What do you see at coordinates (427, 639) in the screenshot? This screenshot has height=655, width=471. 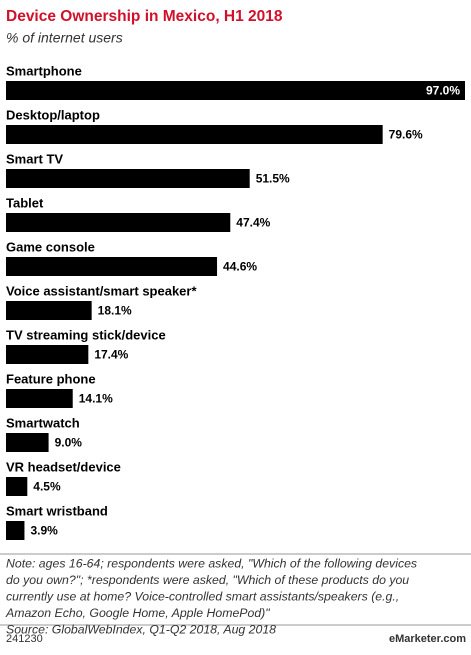 I see `brand: eMarketer.com` at bounding box center [427, 639].